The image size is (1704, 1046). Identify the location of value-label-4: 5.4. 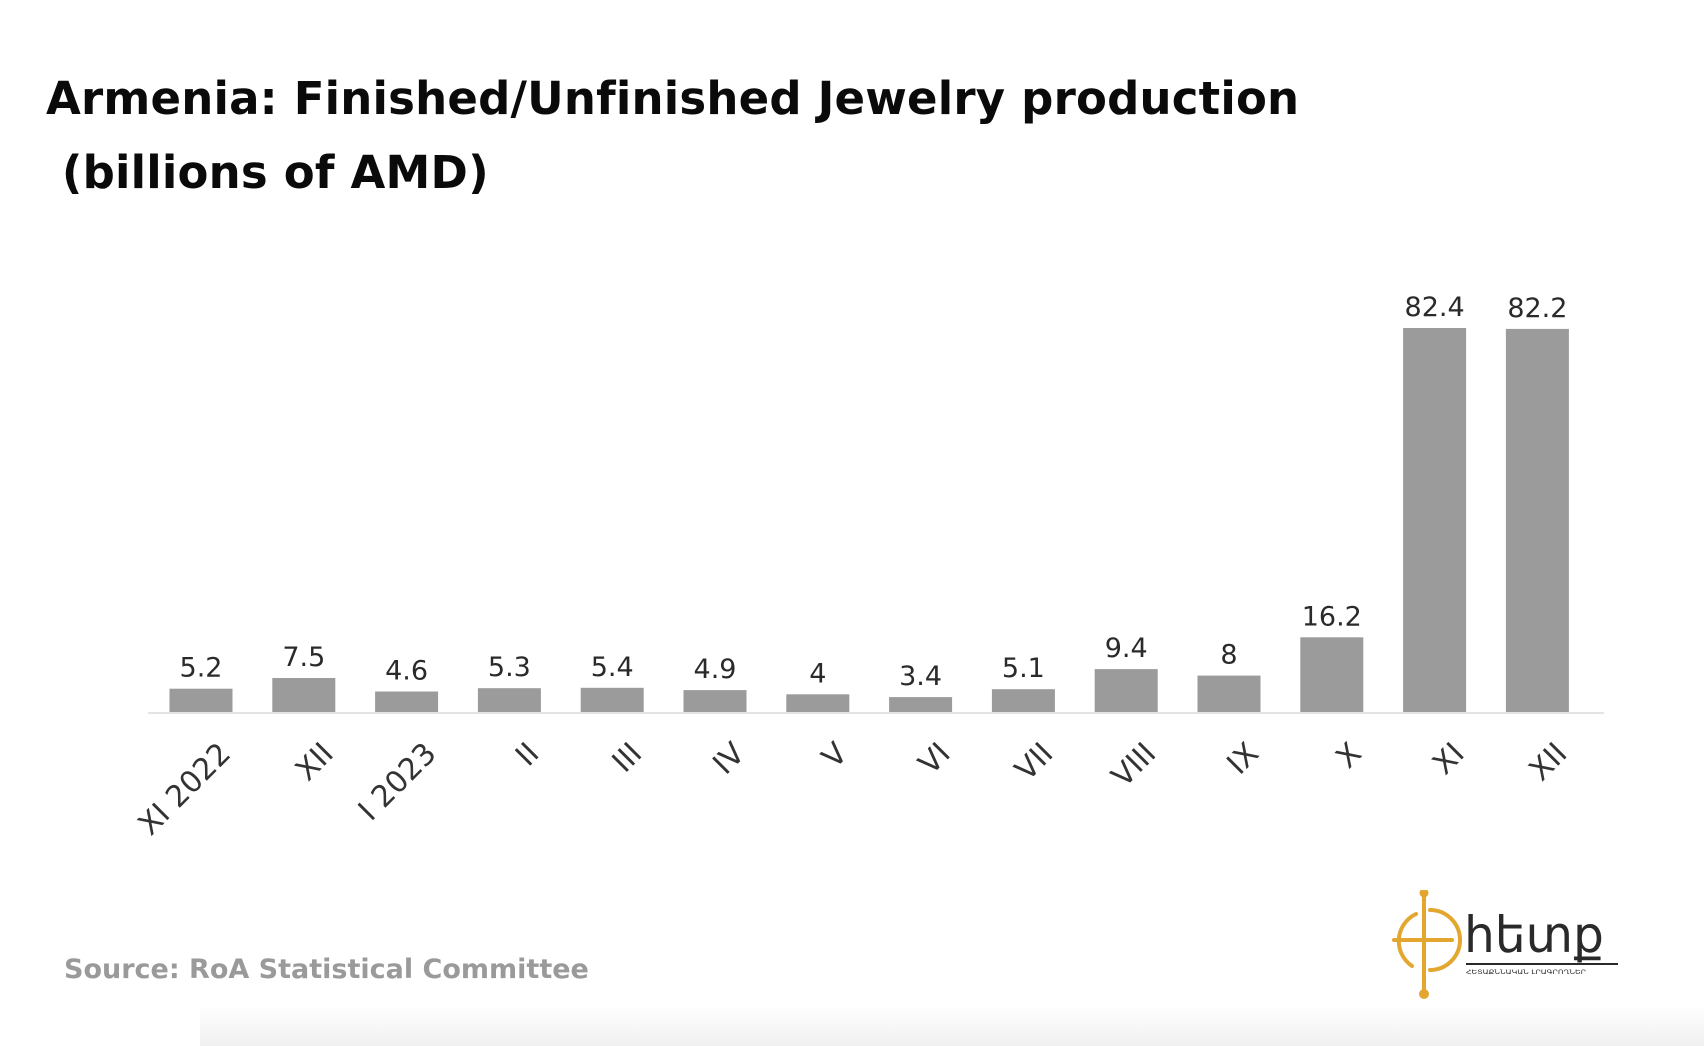
(612, 667).